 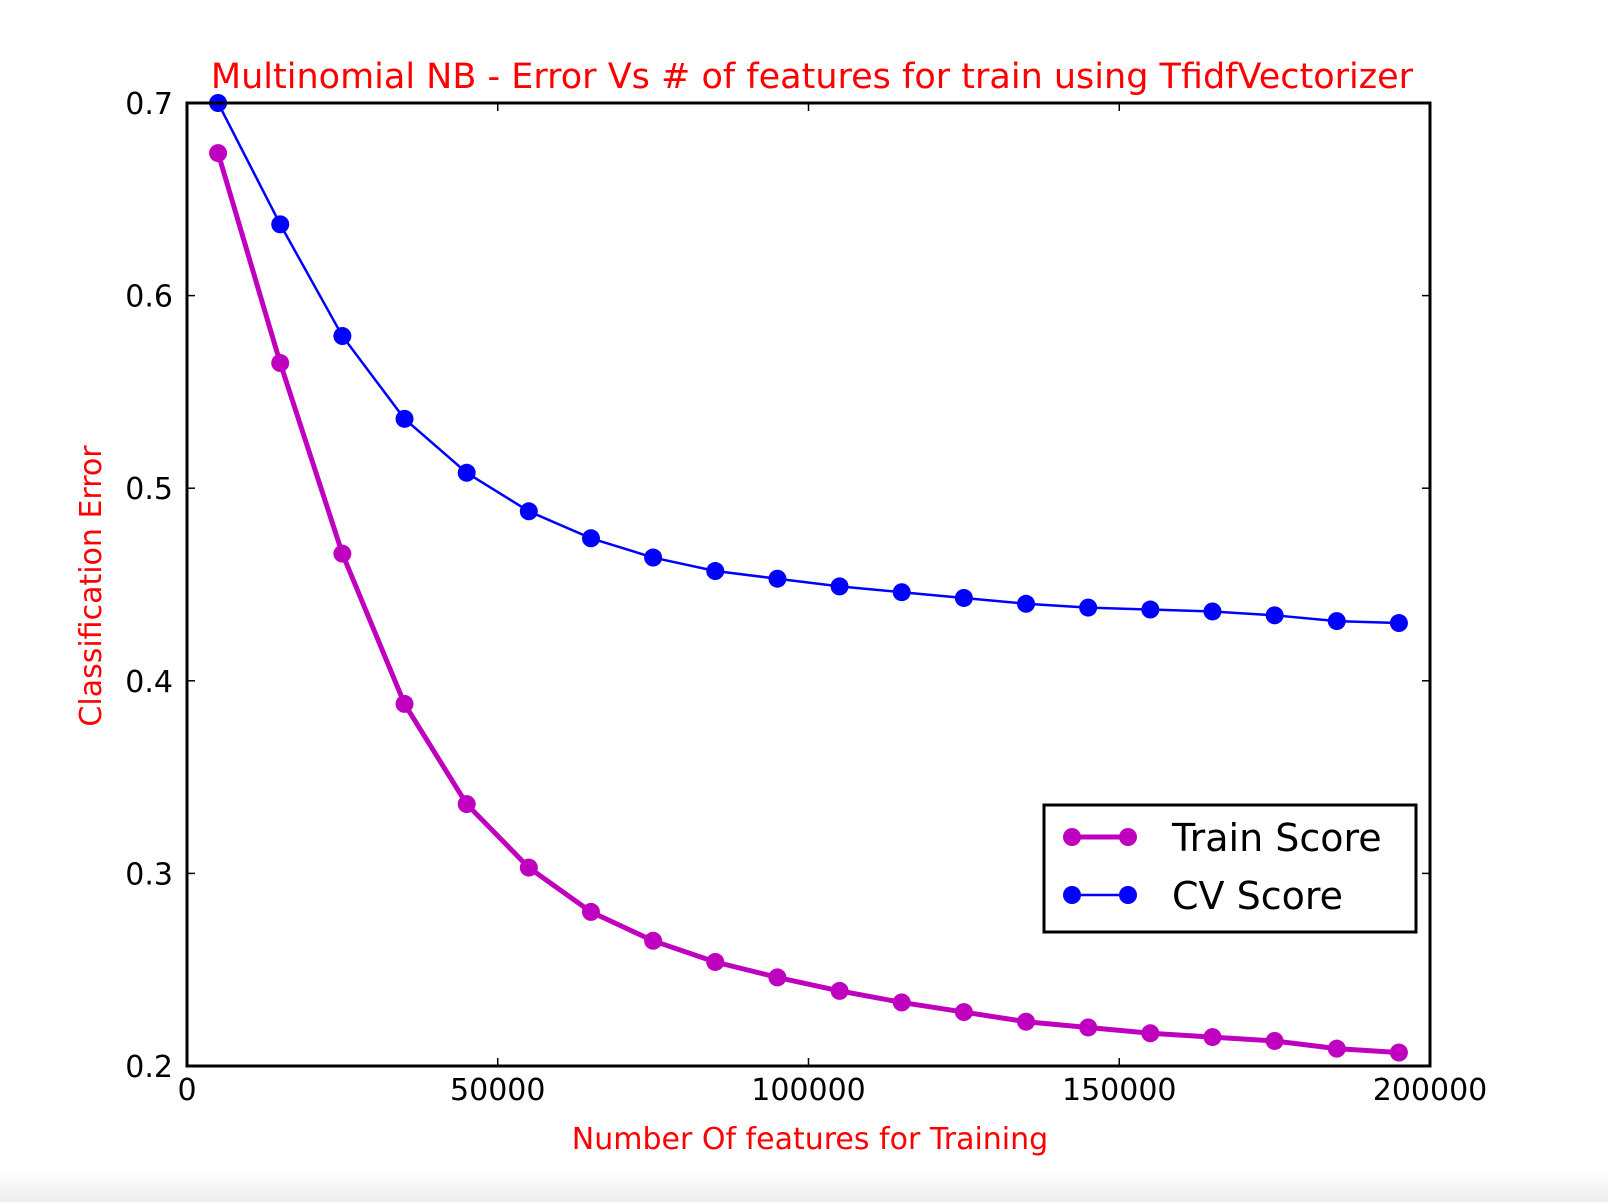 What do you see at coordinates (808, 1090) in the screenshot?
I see `x-tick-label: 100000` at bounding box center [808, 1090].